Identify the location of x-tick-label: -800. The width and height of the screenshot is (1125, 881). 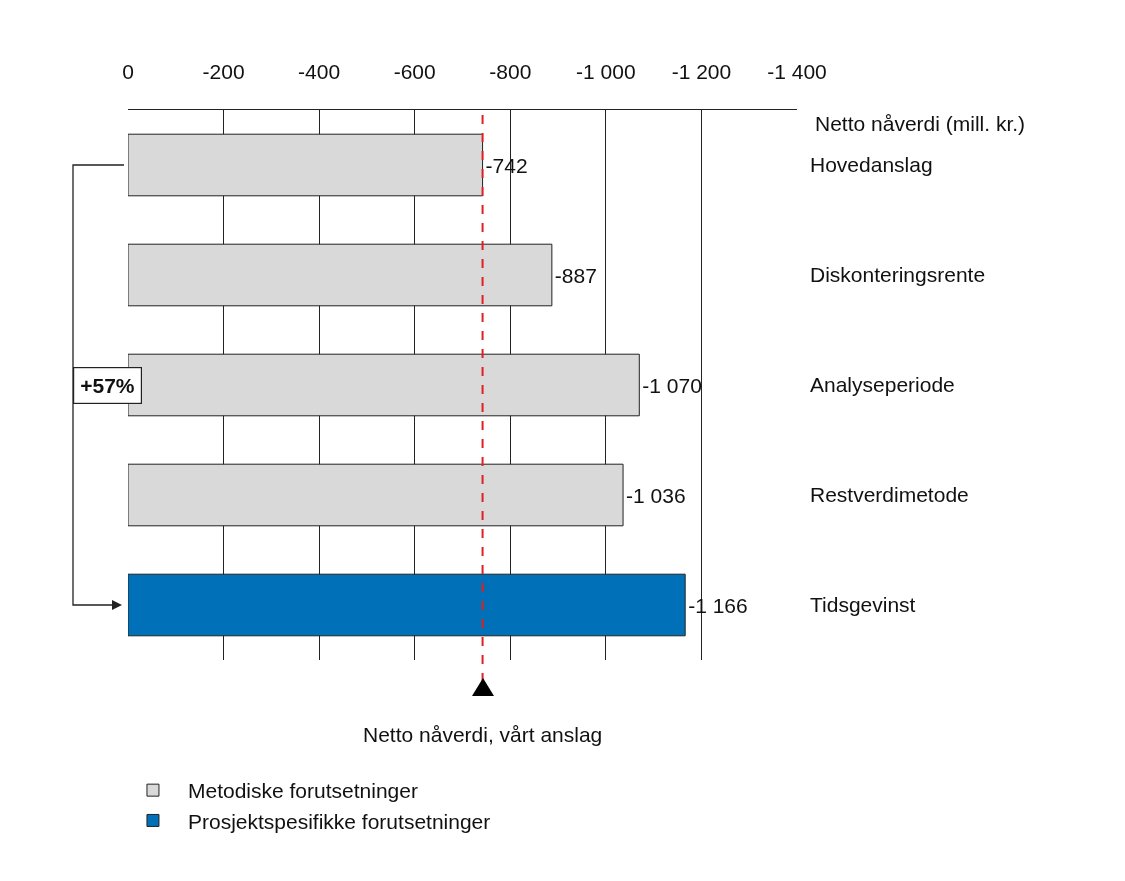
(510, 71).